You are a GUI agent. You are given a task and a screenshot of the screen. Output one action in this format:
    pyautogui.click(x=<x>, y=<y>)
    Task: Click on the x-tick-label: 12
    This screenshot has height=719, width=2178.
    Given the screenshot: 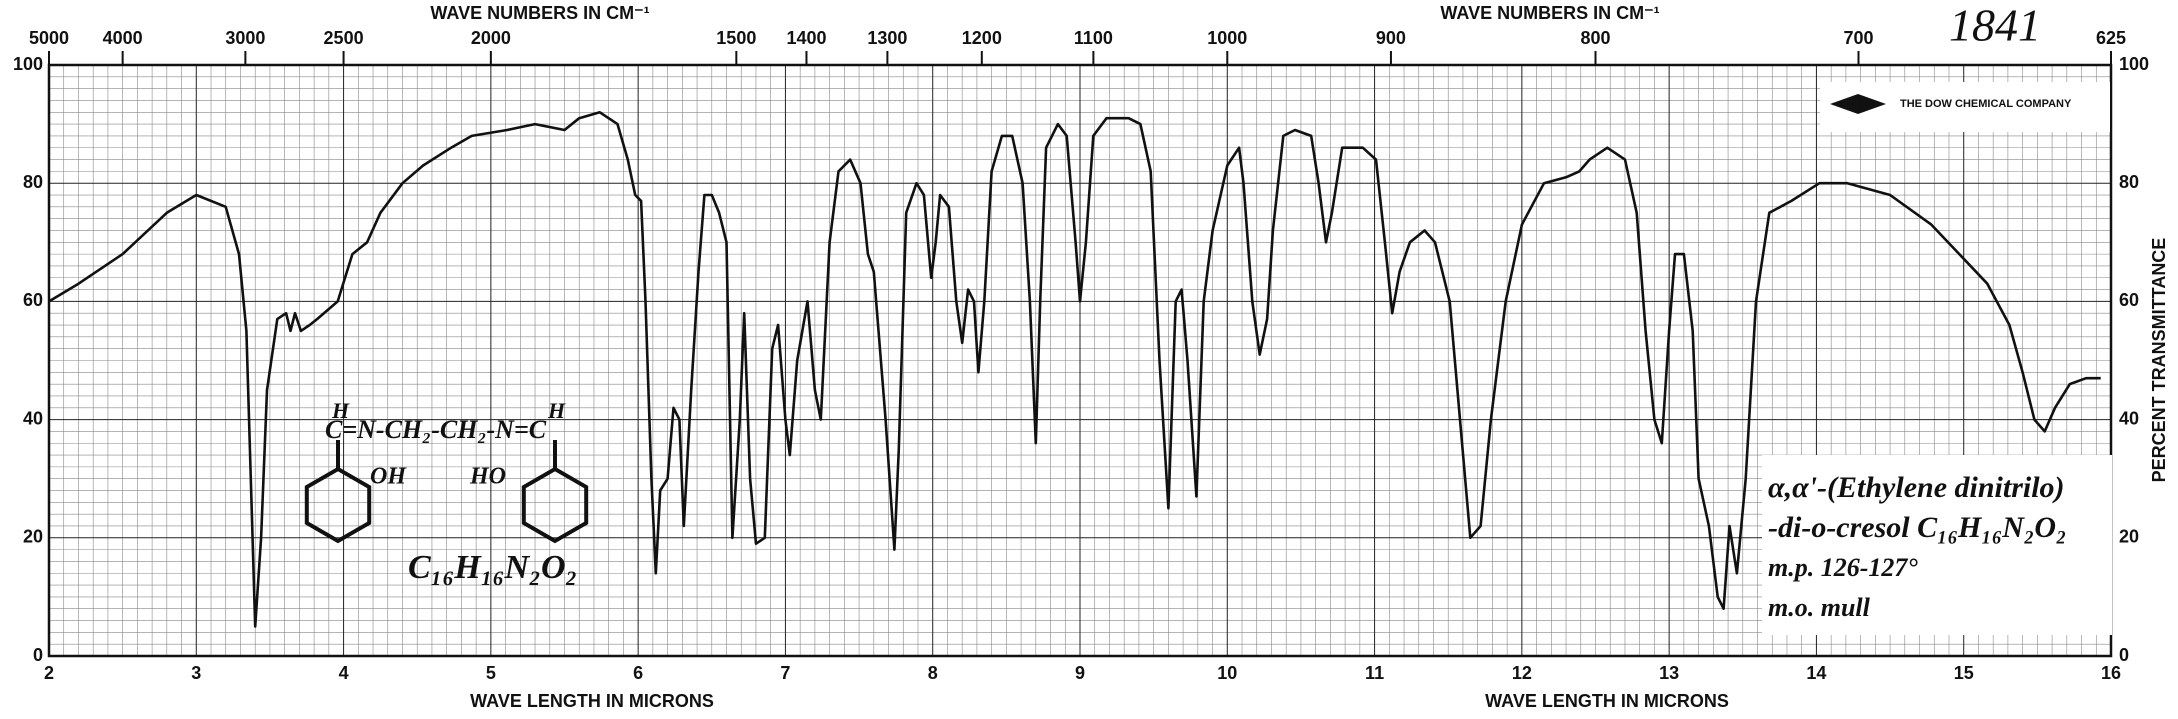 What is the action you would take?
    pyautogui.click(x=1522, y=673)
    